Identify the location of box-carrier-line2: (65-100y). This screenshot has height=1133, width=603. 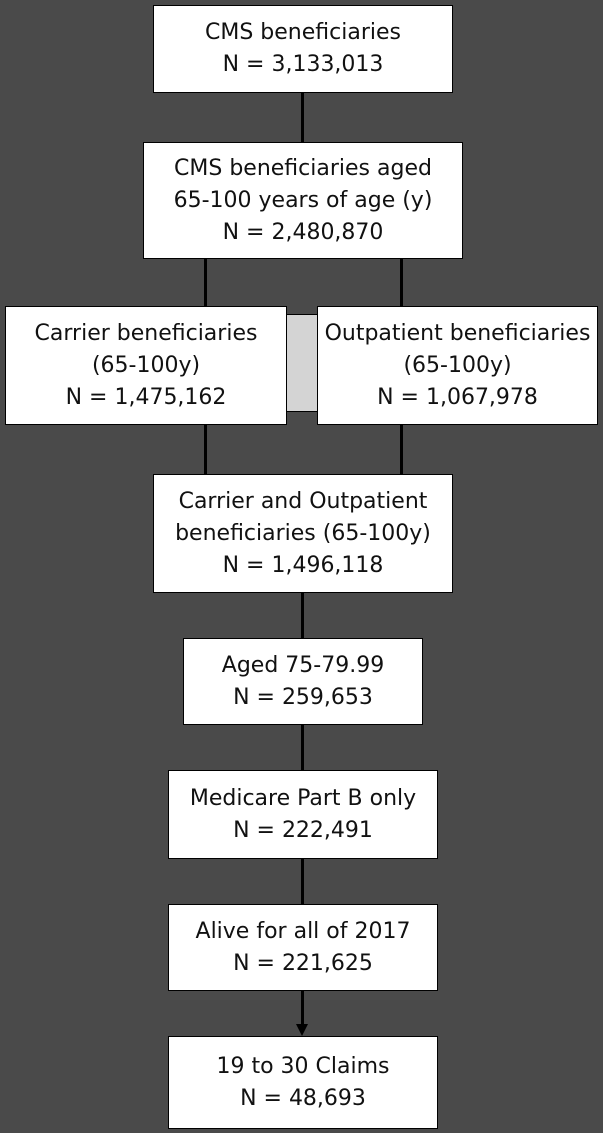
(146, 365).